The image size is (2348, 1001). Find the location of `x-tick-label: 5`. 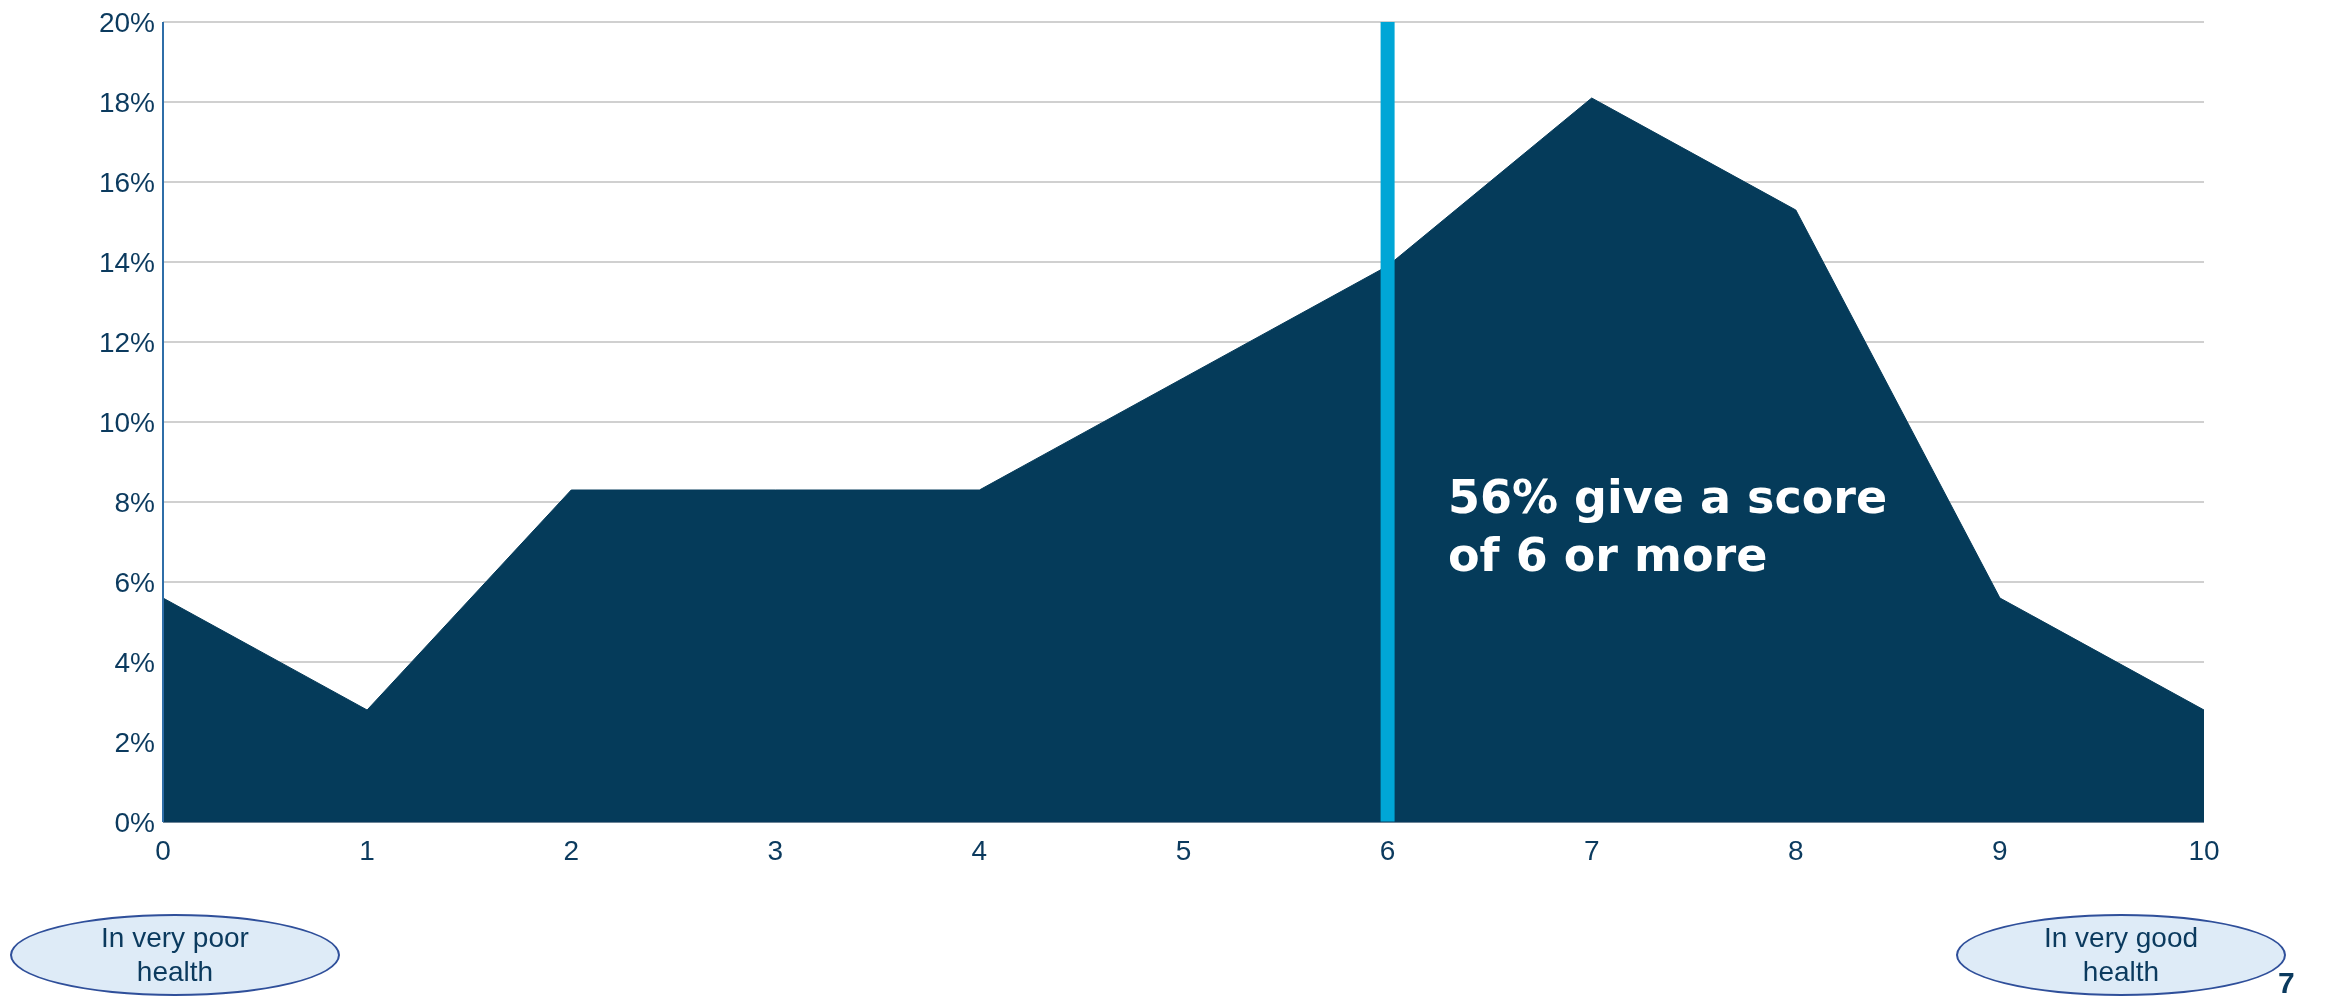

x-tick-label: 5 is located at coordinates (1183, 850).